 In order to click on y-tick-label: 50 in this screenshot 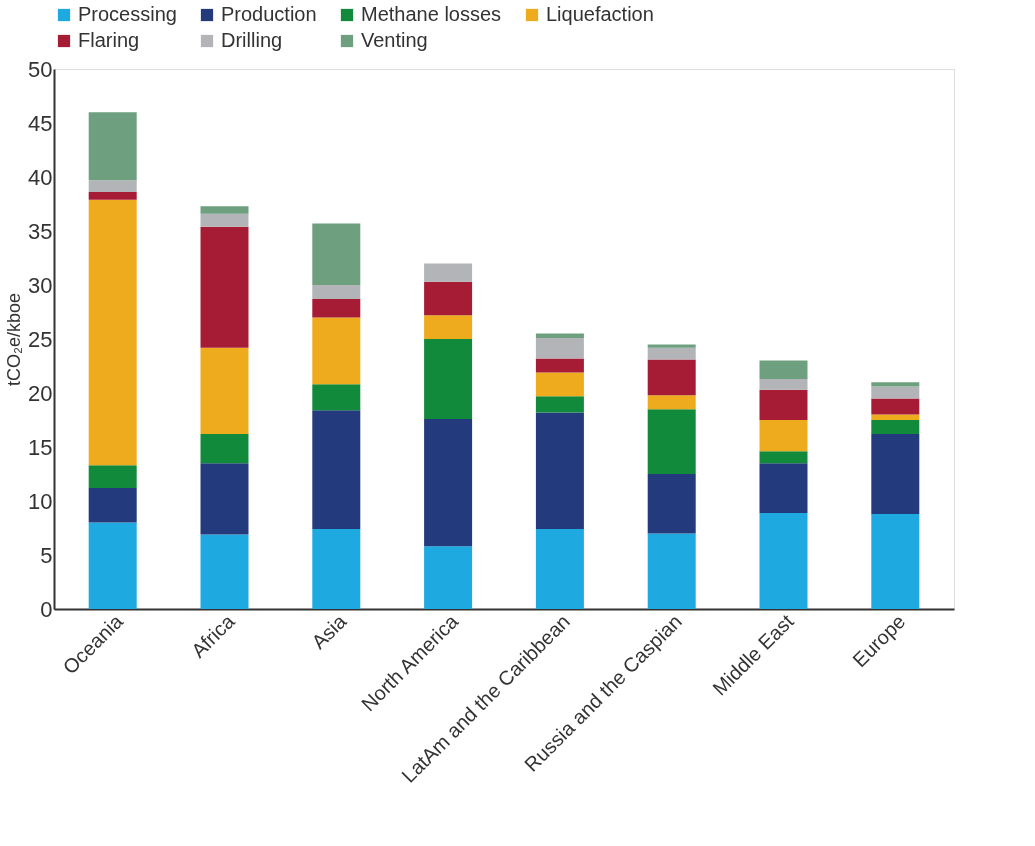, I will do `click(40, 69)`.